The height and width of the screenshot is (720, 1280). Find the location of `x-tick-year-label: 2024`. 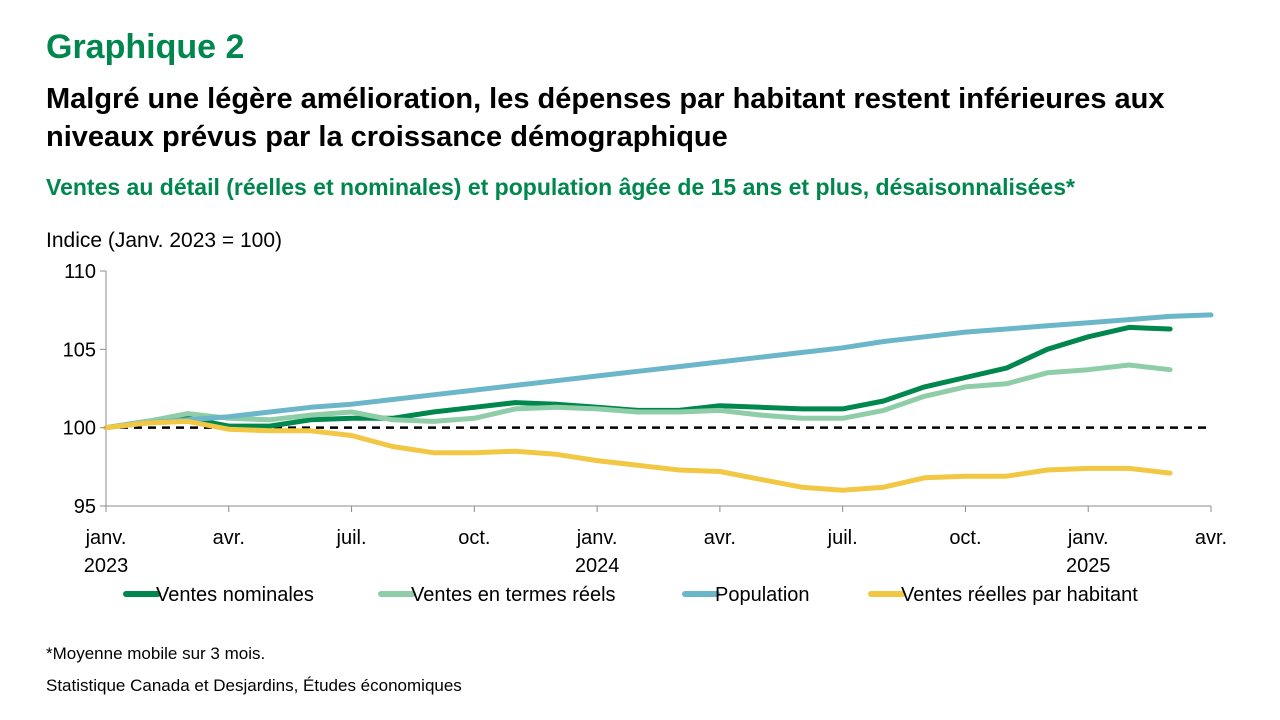

x-tick-year-label: 2024 is located at coordinates (597, 566).